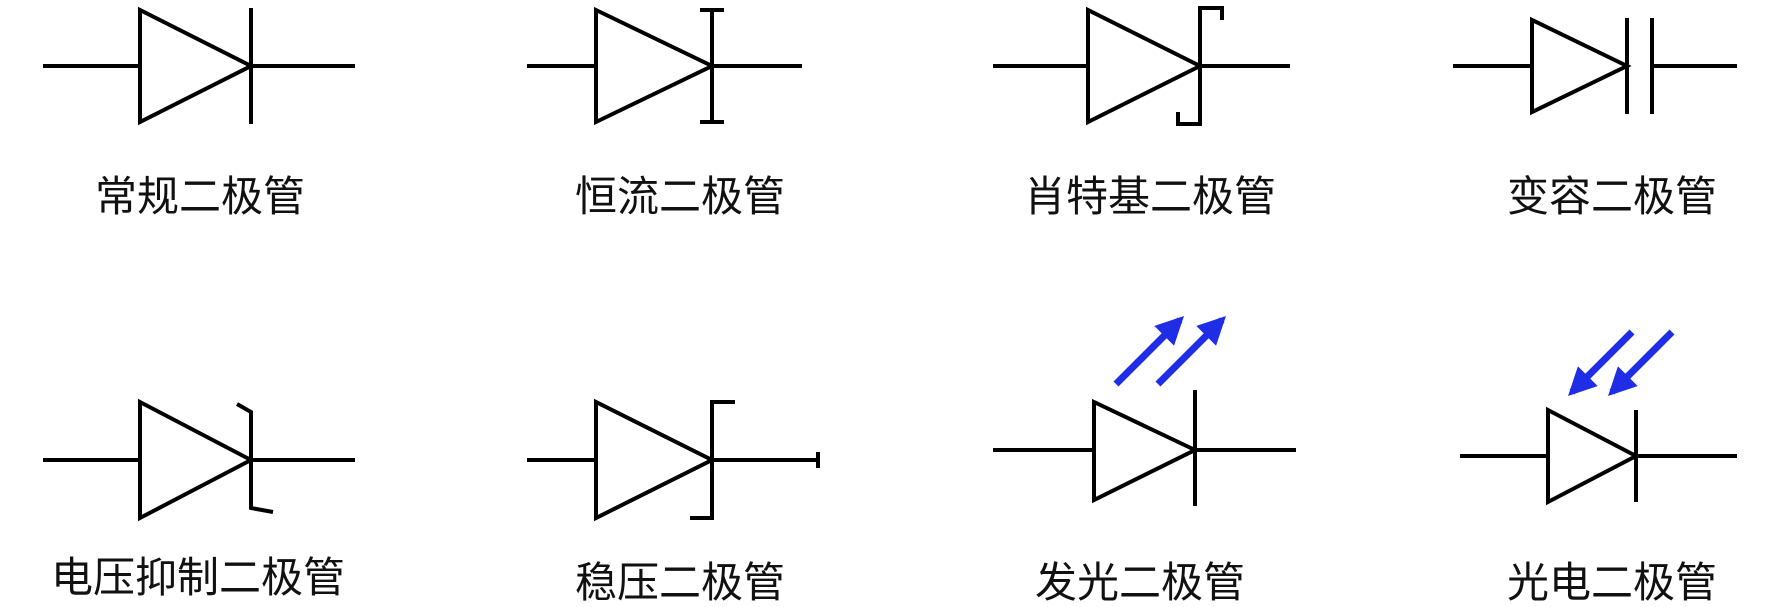 The image size is (1780, 607). Describe the element at coordinates (1595, 66) in the screenshot. I see `varactor-diode-icon` at that location.